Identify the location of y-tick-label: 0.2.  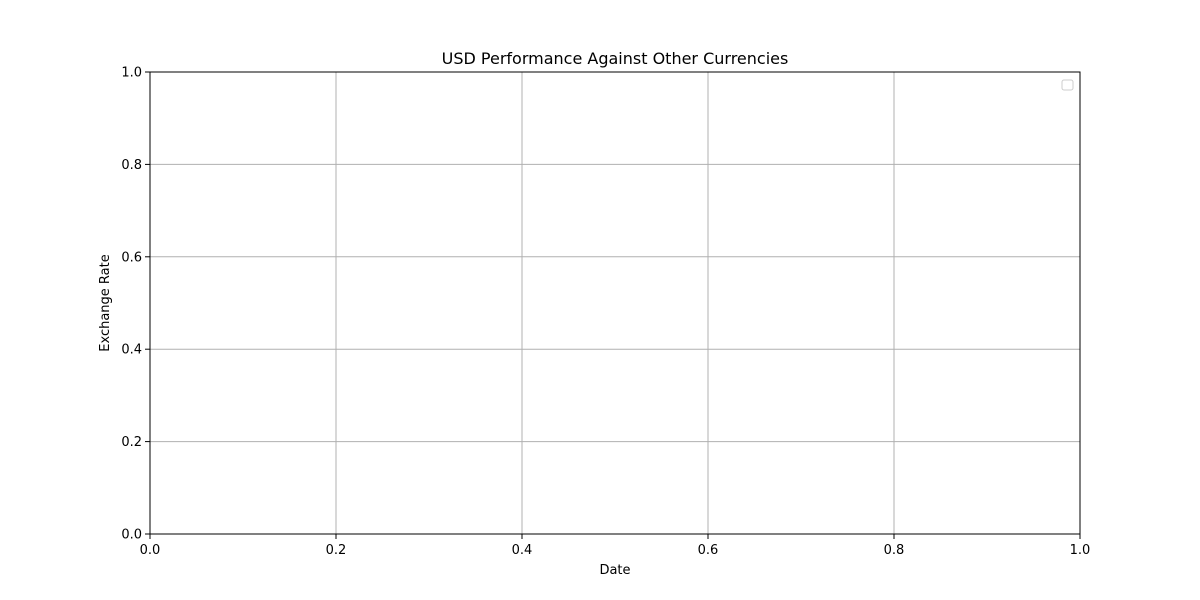
(131, 442).